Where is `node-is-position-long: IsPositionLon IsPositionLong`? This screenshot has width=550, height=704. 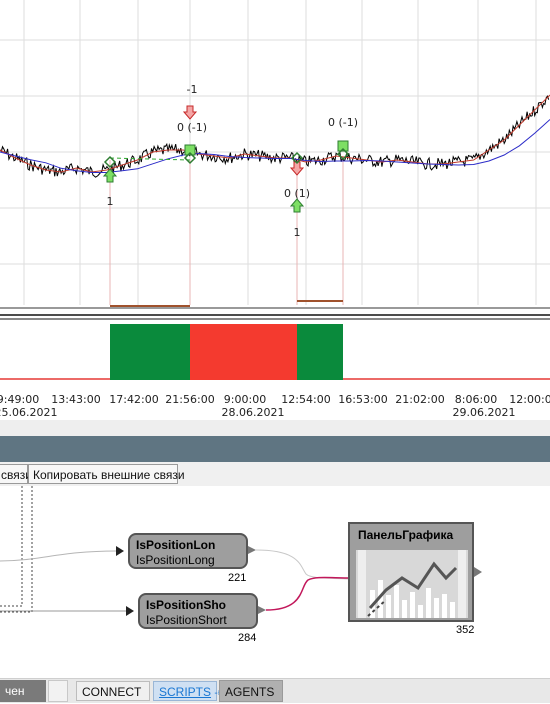 node-is-position-long: IsPositionLon IsPositionLong is located at coordinates (188, 551).